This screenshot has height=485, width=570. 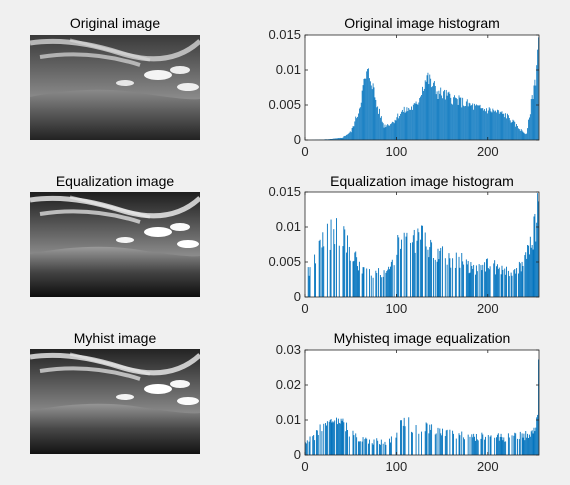 I want to click on landscape-photo-original, so click(x=115, y=87).